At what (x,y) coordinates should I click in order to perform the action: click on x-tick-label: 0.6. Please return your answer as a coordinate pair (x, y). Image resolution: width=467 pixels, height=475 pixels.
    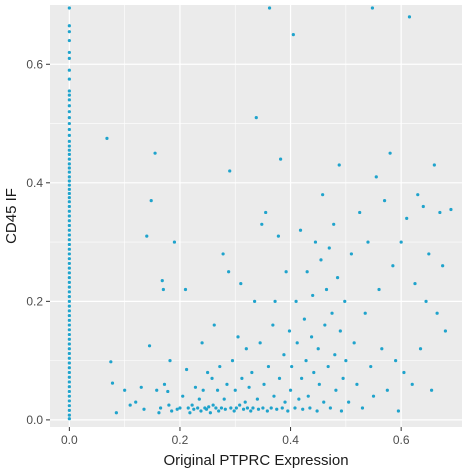
    Looking at the image, I should click on (401, 440).